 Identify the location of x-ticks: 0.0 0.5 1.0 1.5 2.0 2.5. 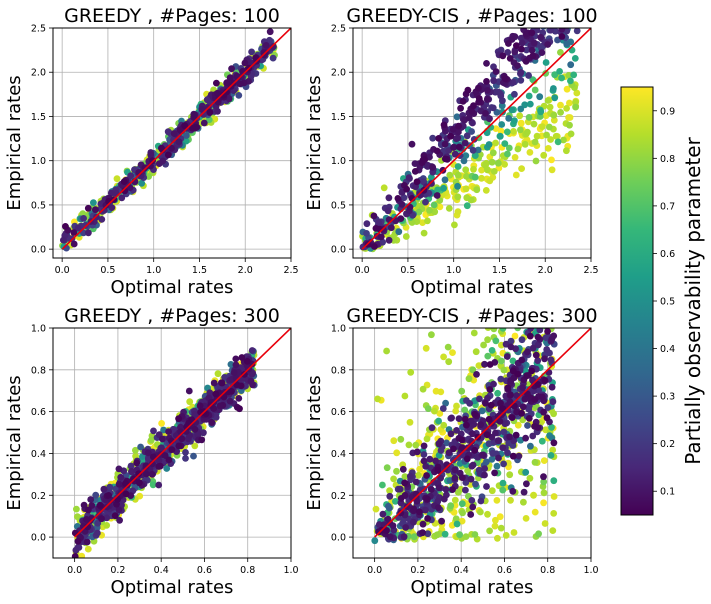
(177, 267).